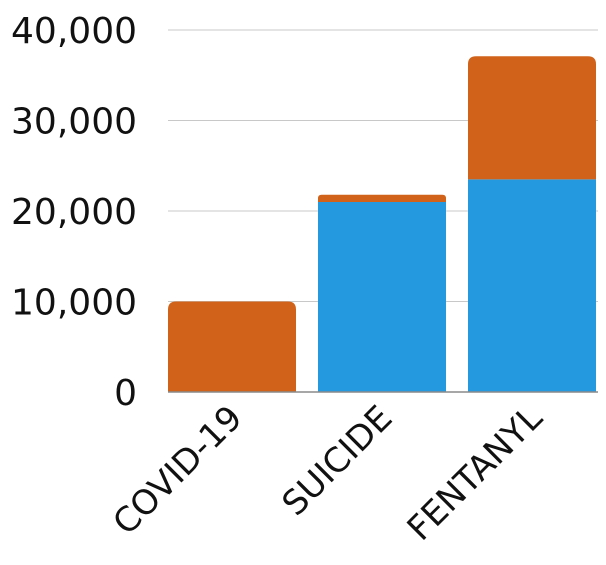  I want to click on x-tick-label: COVID-19, so click(177, 470).